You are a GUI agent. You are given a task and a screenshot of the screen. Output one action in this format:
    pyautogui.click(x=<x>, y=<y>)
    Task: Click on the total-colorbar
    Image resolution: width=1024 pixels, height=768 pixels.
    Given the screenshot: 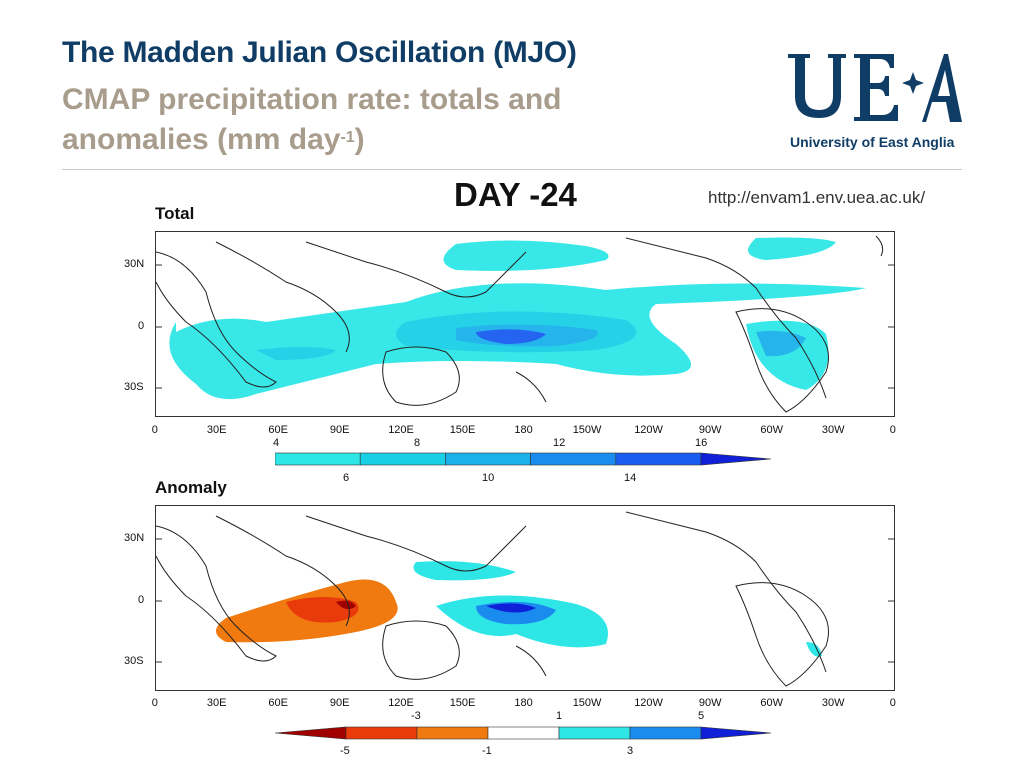 What is the action you would take?
    pyautogui.click(x=523, y=459)
    